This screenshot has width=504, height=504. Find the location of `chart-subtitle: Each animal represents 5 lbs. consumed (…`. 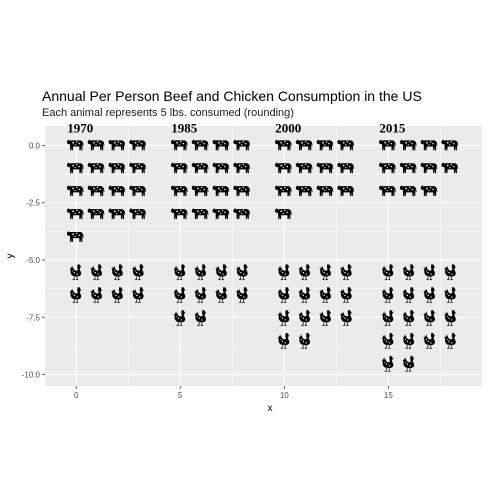

chart-subtitle: Each animal represents 5 lbs. consumed (… is located at coordinates (168, 113).